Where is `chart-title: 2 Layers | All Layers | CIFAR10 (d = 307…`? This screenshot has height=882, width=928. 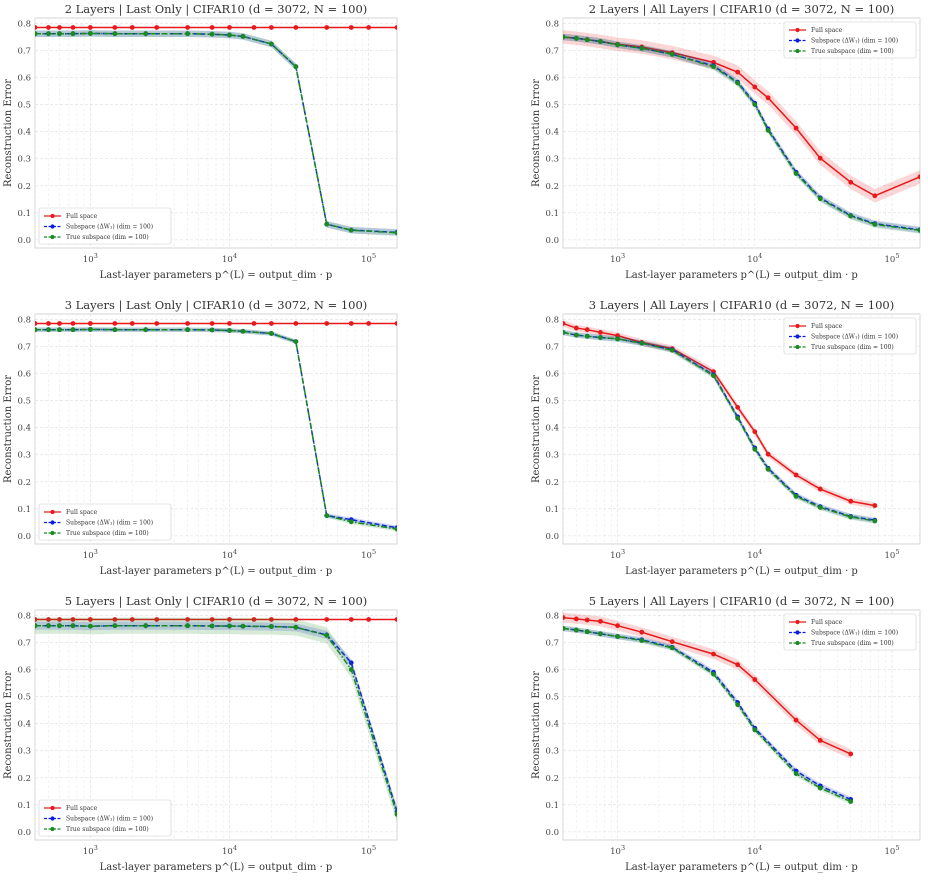 chart-title: 2 Layers | All Layers | CIFAR10 (d = 307… is located at coordinates (741, 9).